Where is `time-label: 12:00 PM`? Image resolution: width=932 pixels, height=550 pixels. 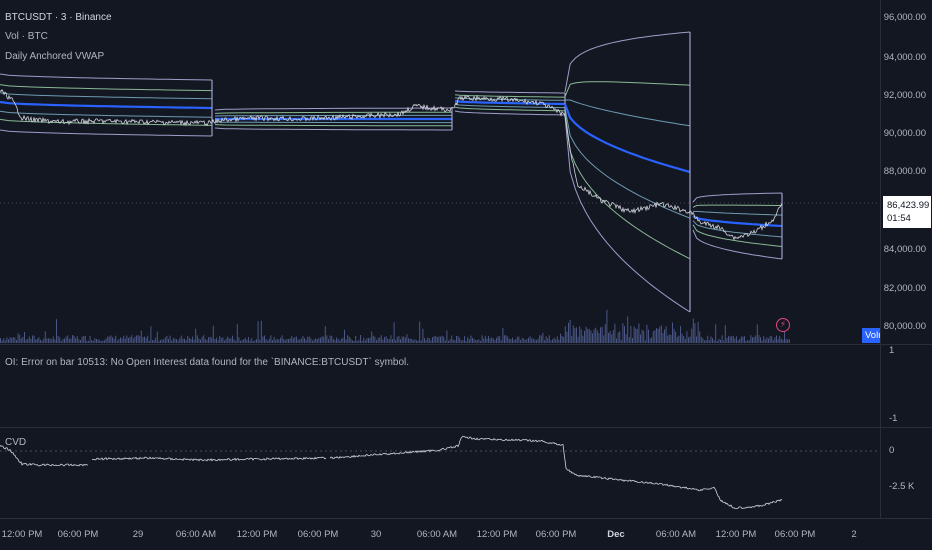 time-label: 12:00 PM is located at coordinates (497, 534).